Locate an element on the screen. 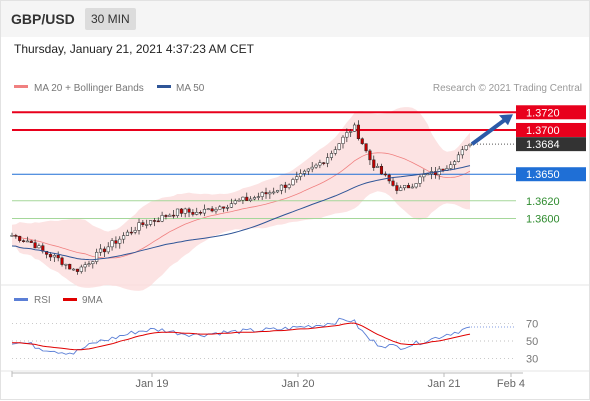 The width and height of the screenshot is (590, 401). x-tick-label: Jan 20 is located at coordinates (297, 384).